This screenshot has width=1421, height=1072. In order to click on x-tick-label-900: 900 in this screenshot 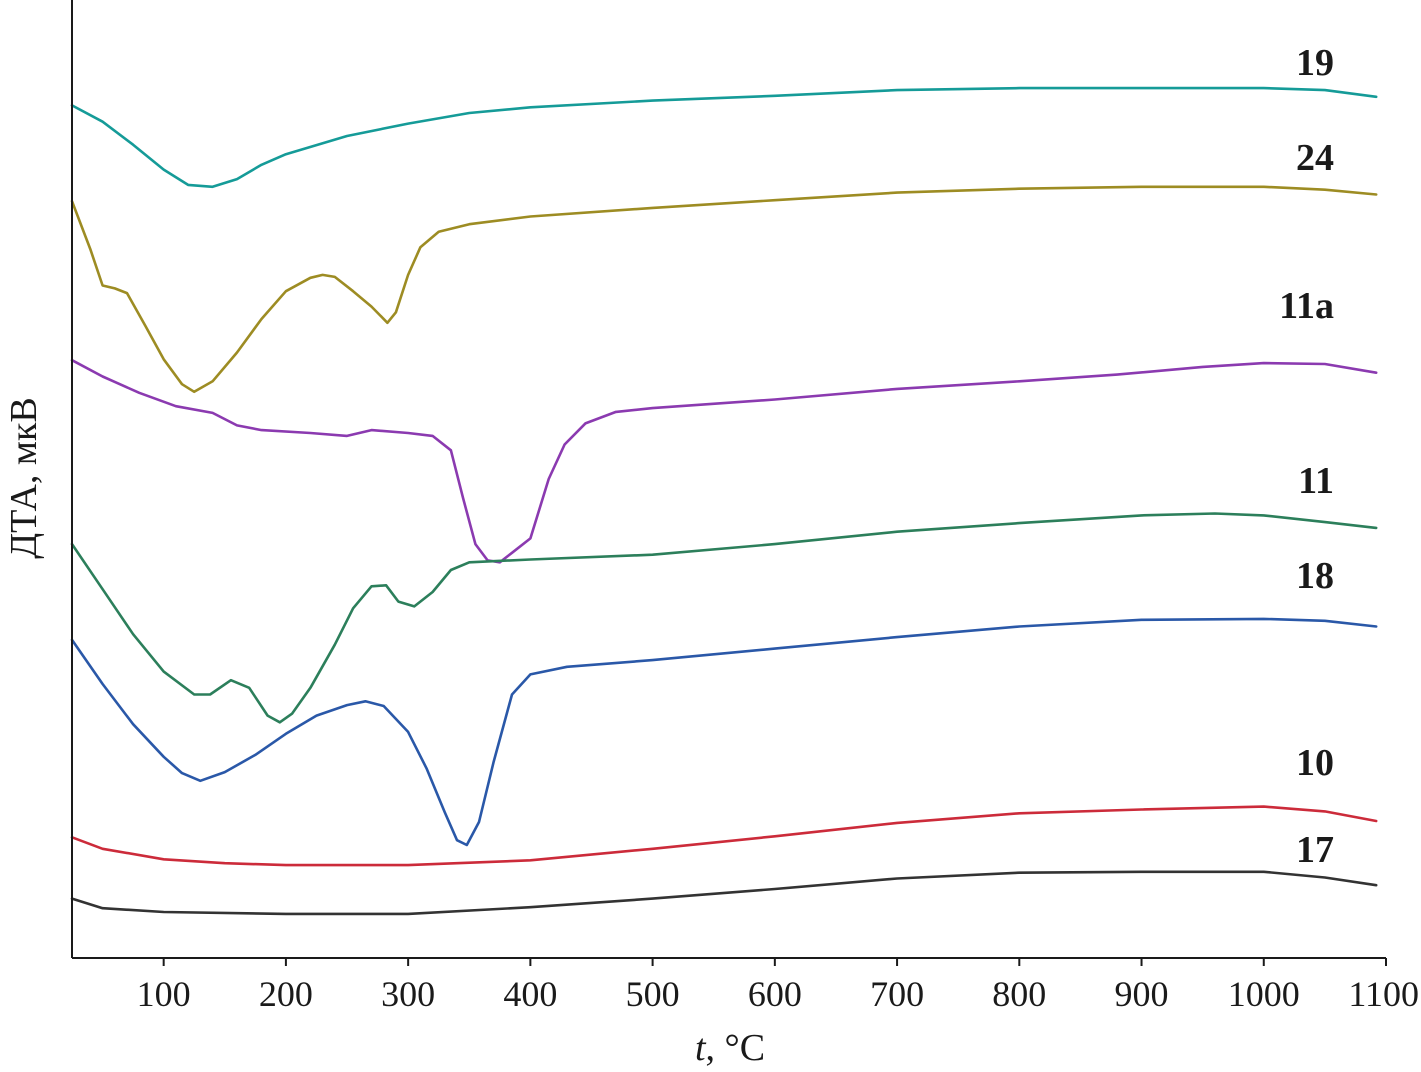, I will do `click(1142, 994)`.